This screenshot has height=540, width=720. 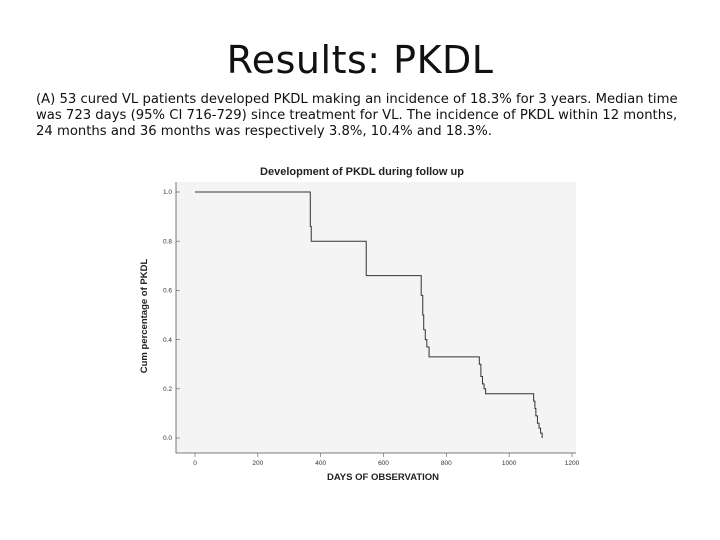 I want to click on x-axis-label: DAYS OF OBSERVATION, so click(x=383, y=477).